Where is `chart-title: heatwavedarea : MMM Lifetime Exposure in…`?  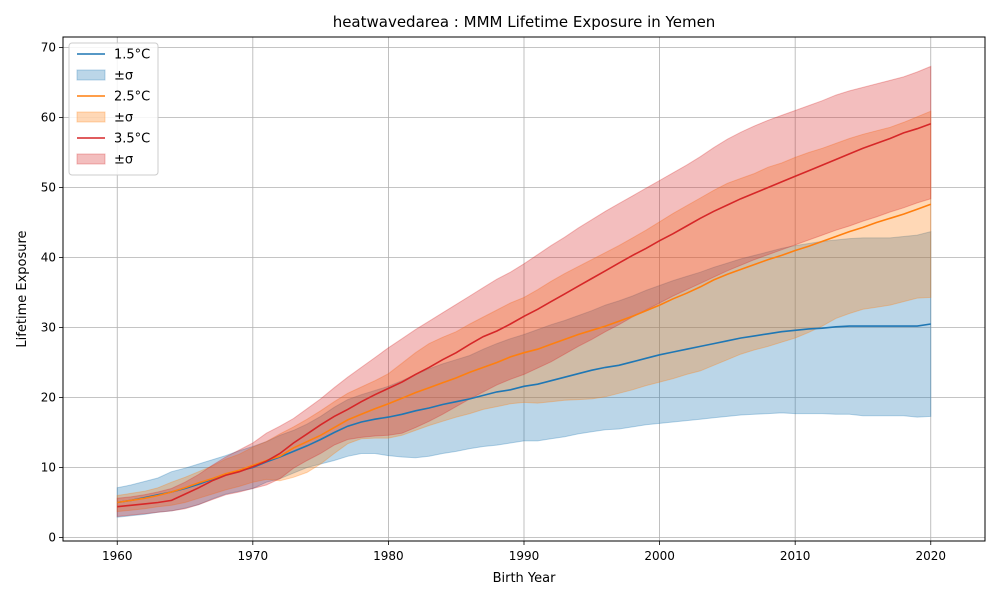 chart-title: heatwavedarea : MMM Lifetime Exposure in… is located at coordinates (524, 22).